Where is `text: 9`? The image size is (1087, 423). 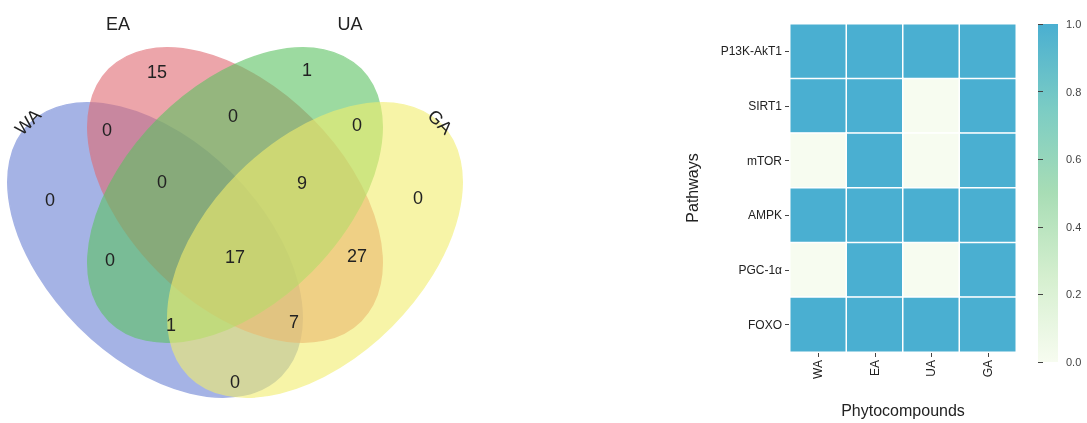 text: 9 is located at coordinates (302, 183).